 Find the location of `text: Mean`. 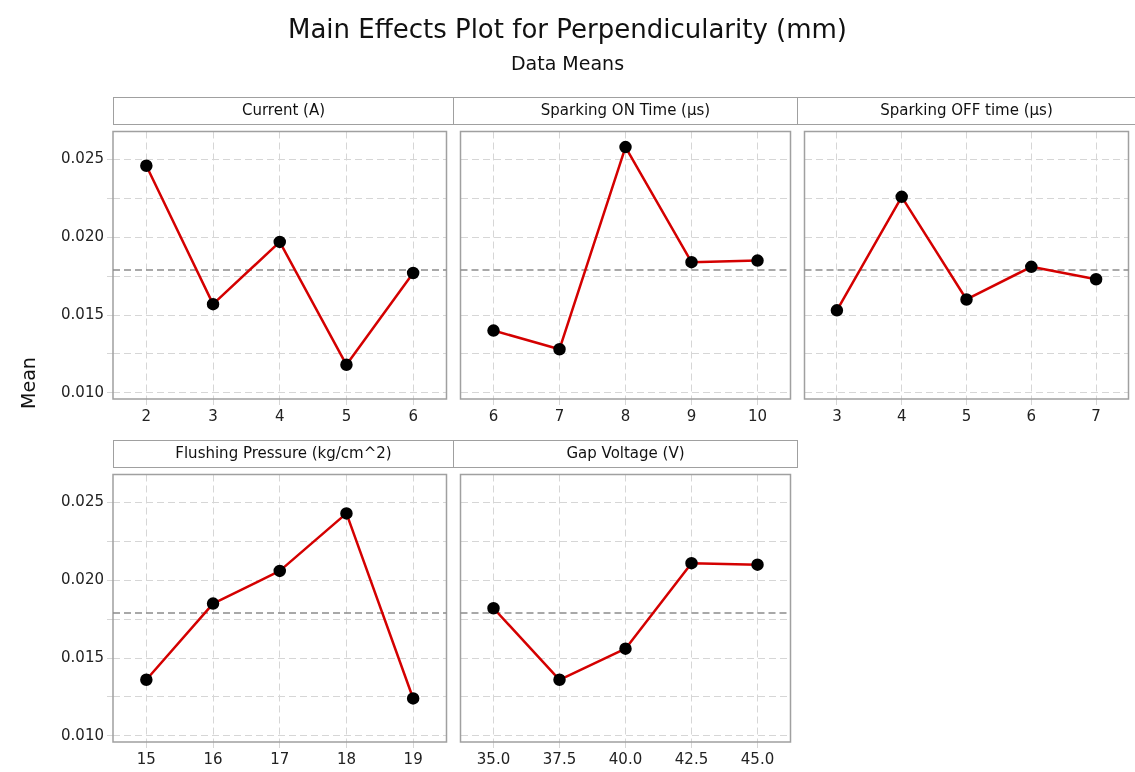

text: Mean is located at coordinates (27, 383).